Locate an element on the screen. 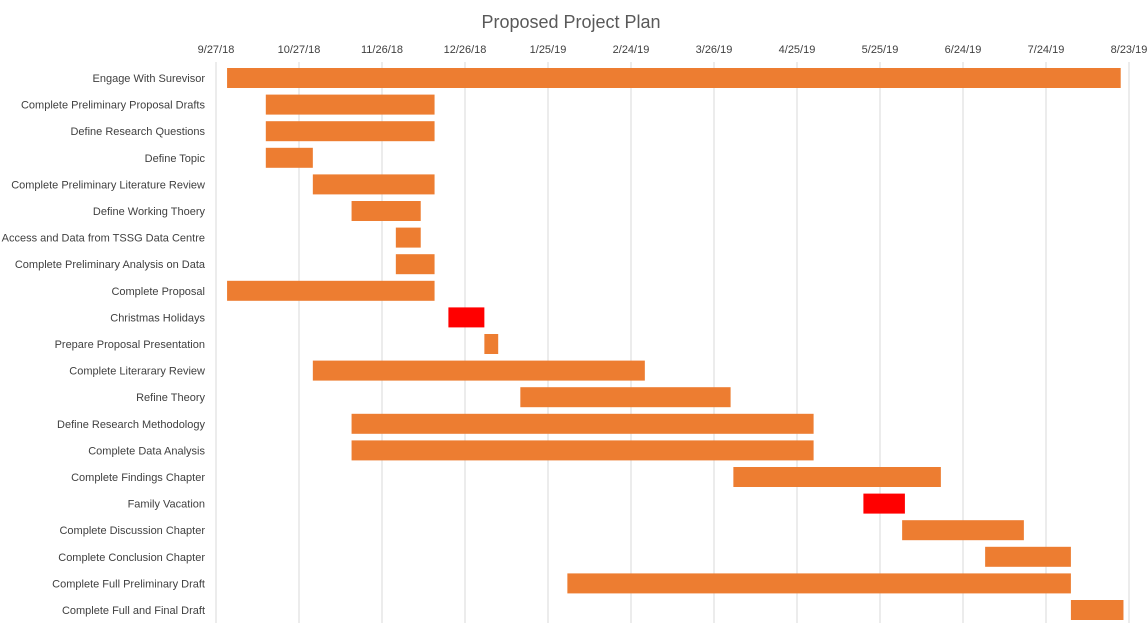  task-label: Complete Preliminary Literature Review is located at coordinates (108, 185).